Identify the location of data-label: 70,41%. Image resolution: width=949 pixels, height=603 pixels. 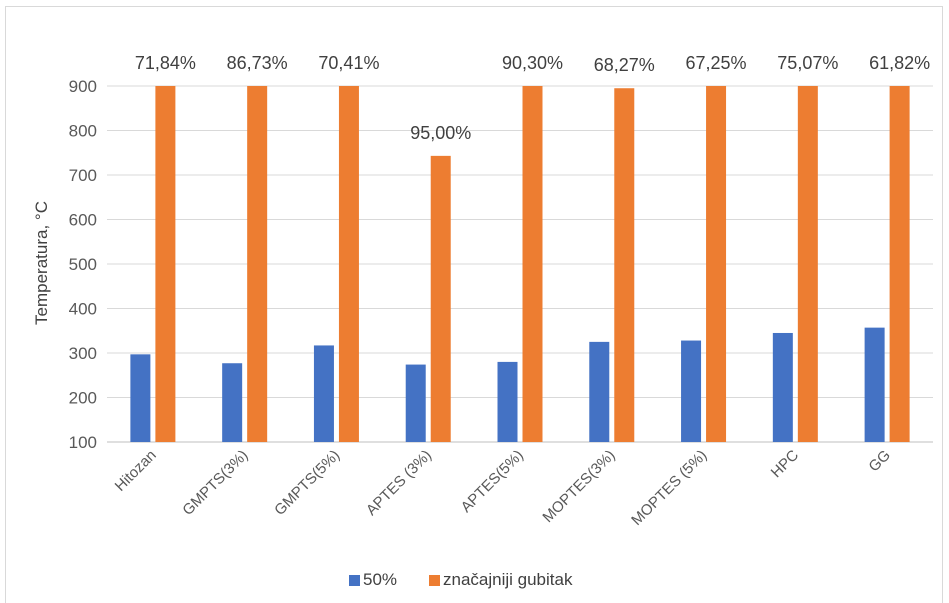
(348, 63).